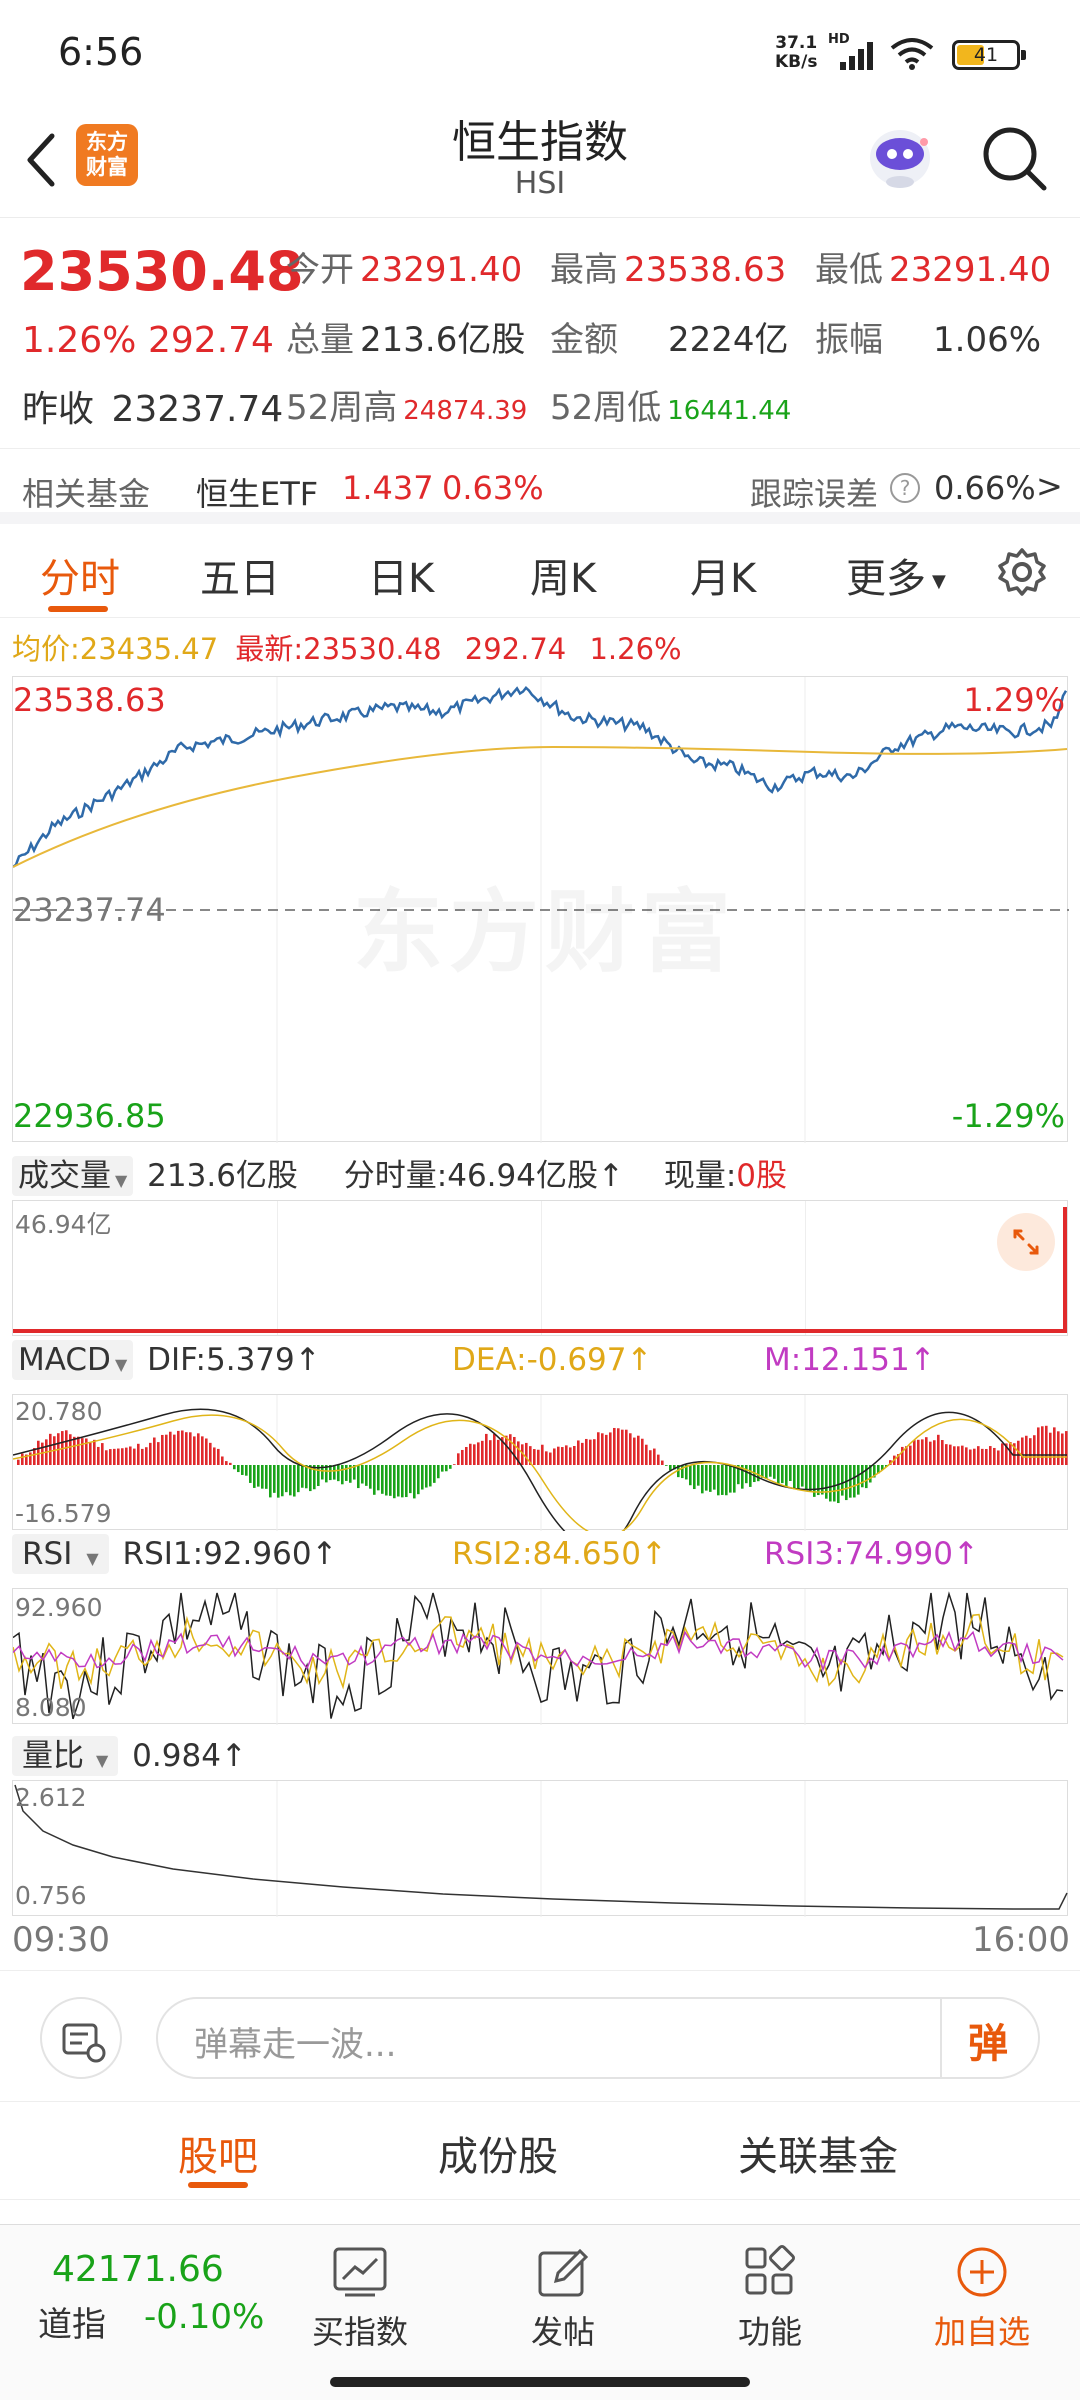 The height and width of the screenshot is (2400, 1080). Describe the element at coordinates (59, 1411) in the screenshot. I see `macd-axis-max: 20.780` at that location.